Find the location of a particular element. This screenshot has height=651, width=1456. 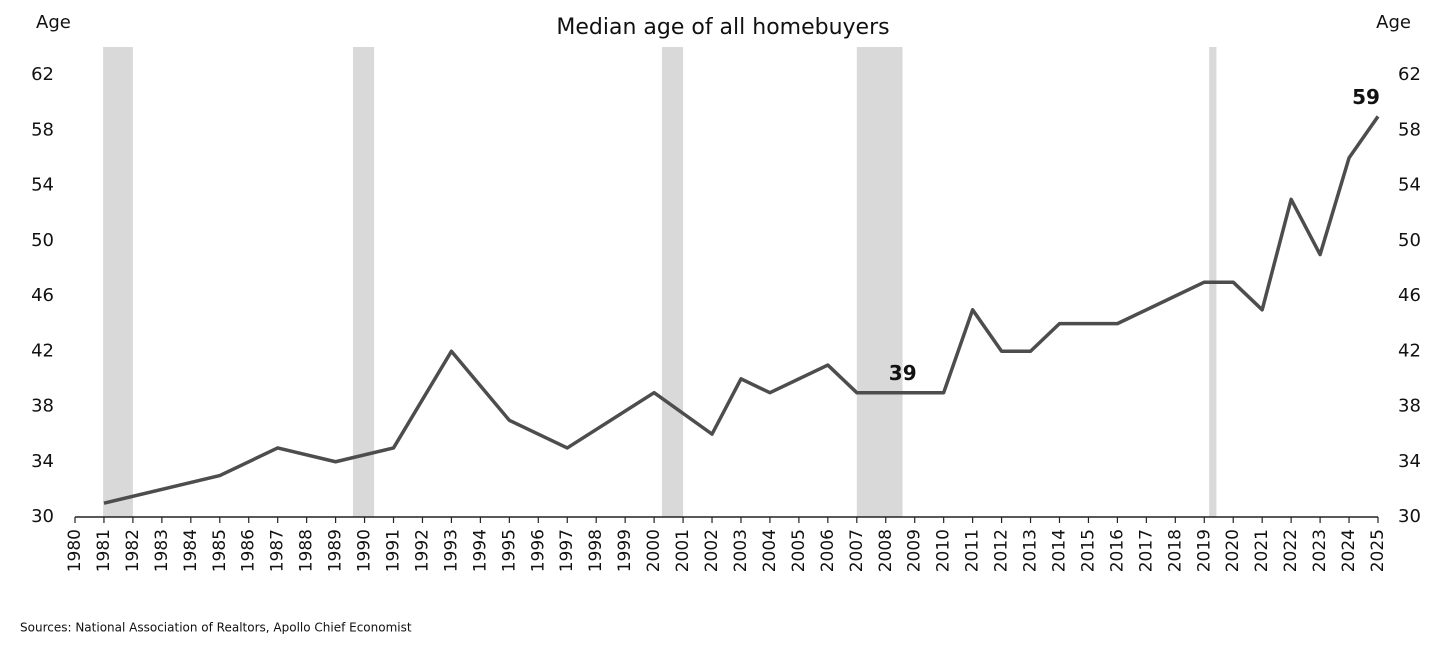

y2-axis-label: Age is located at coordinates (1393, 22).